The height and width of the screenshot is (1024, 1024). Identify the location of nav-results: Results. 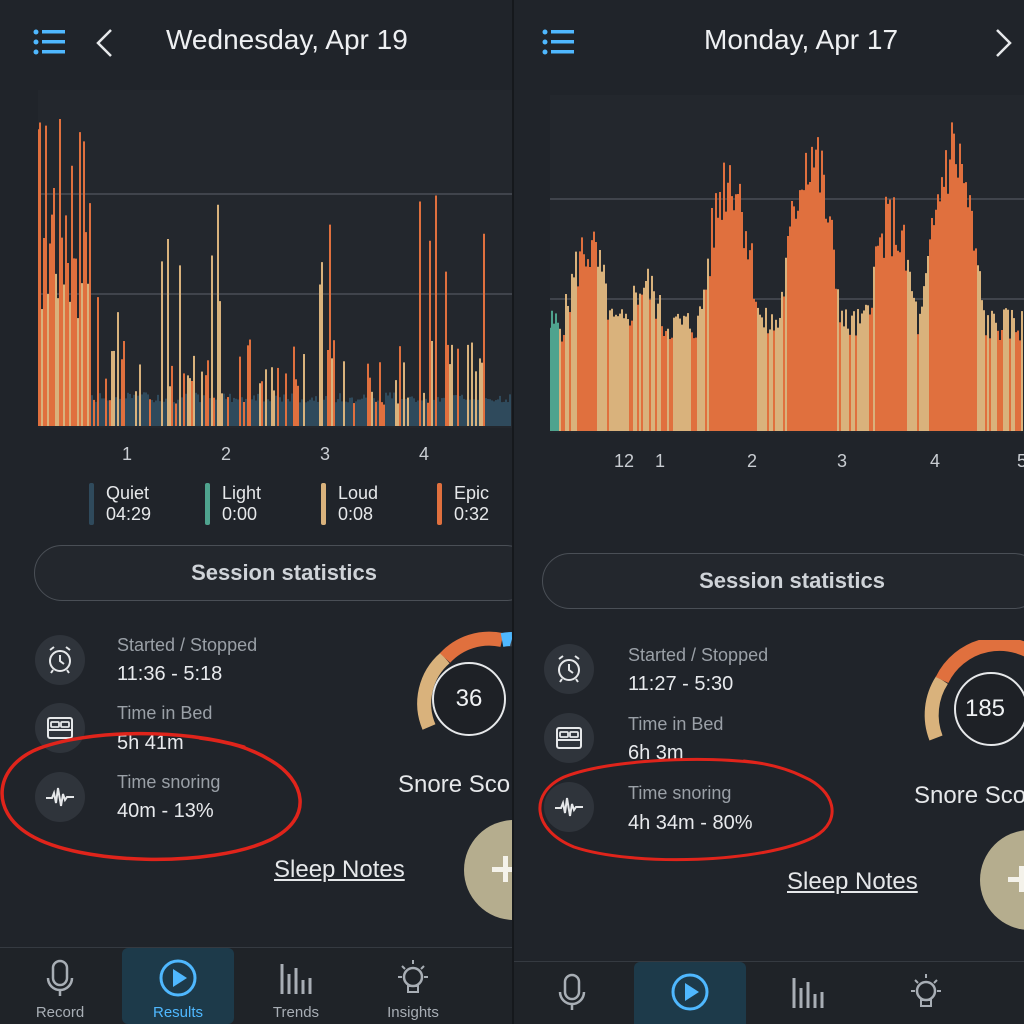
(178, 986).